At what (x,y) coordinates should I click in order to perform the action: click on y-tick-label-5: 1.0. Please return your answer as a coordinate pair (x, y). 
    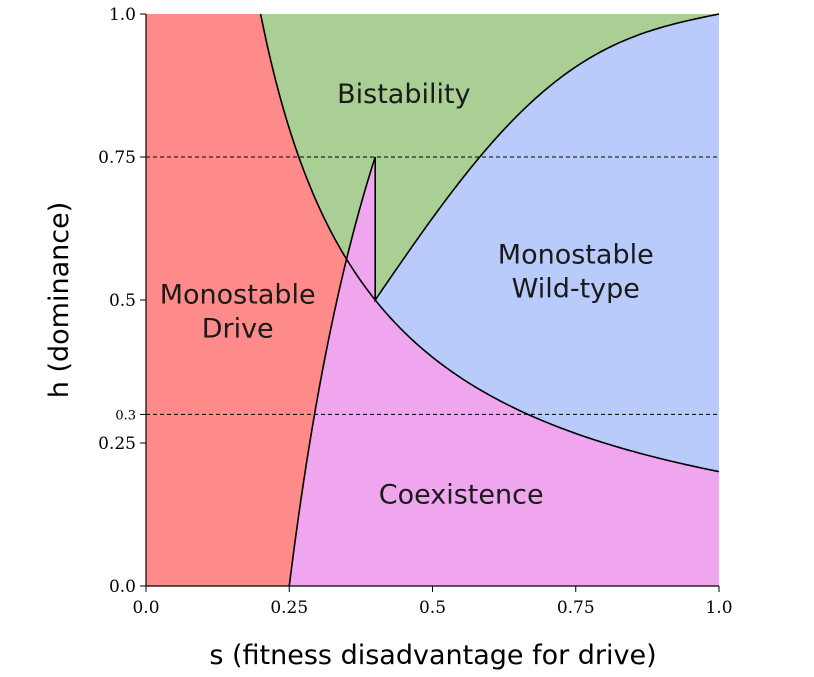
    Looking at the image, I should click on (122, 15).